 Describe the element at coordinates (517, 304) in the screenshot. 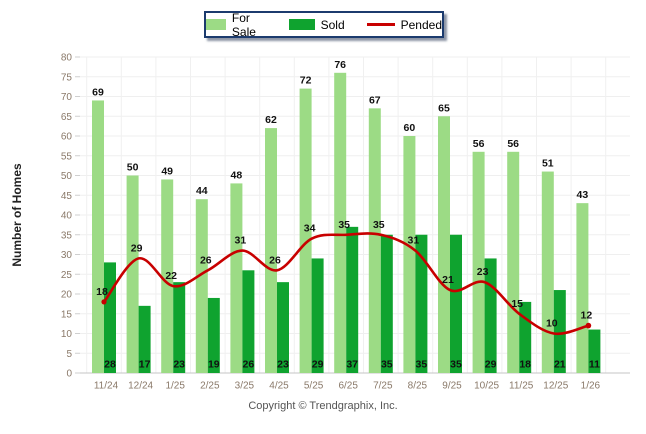

I see `pended-value-label: 15` at that location.